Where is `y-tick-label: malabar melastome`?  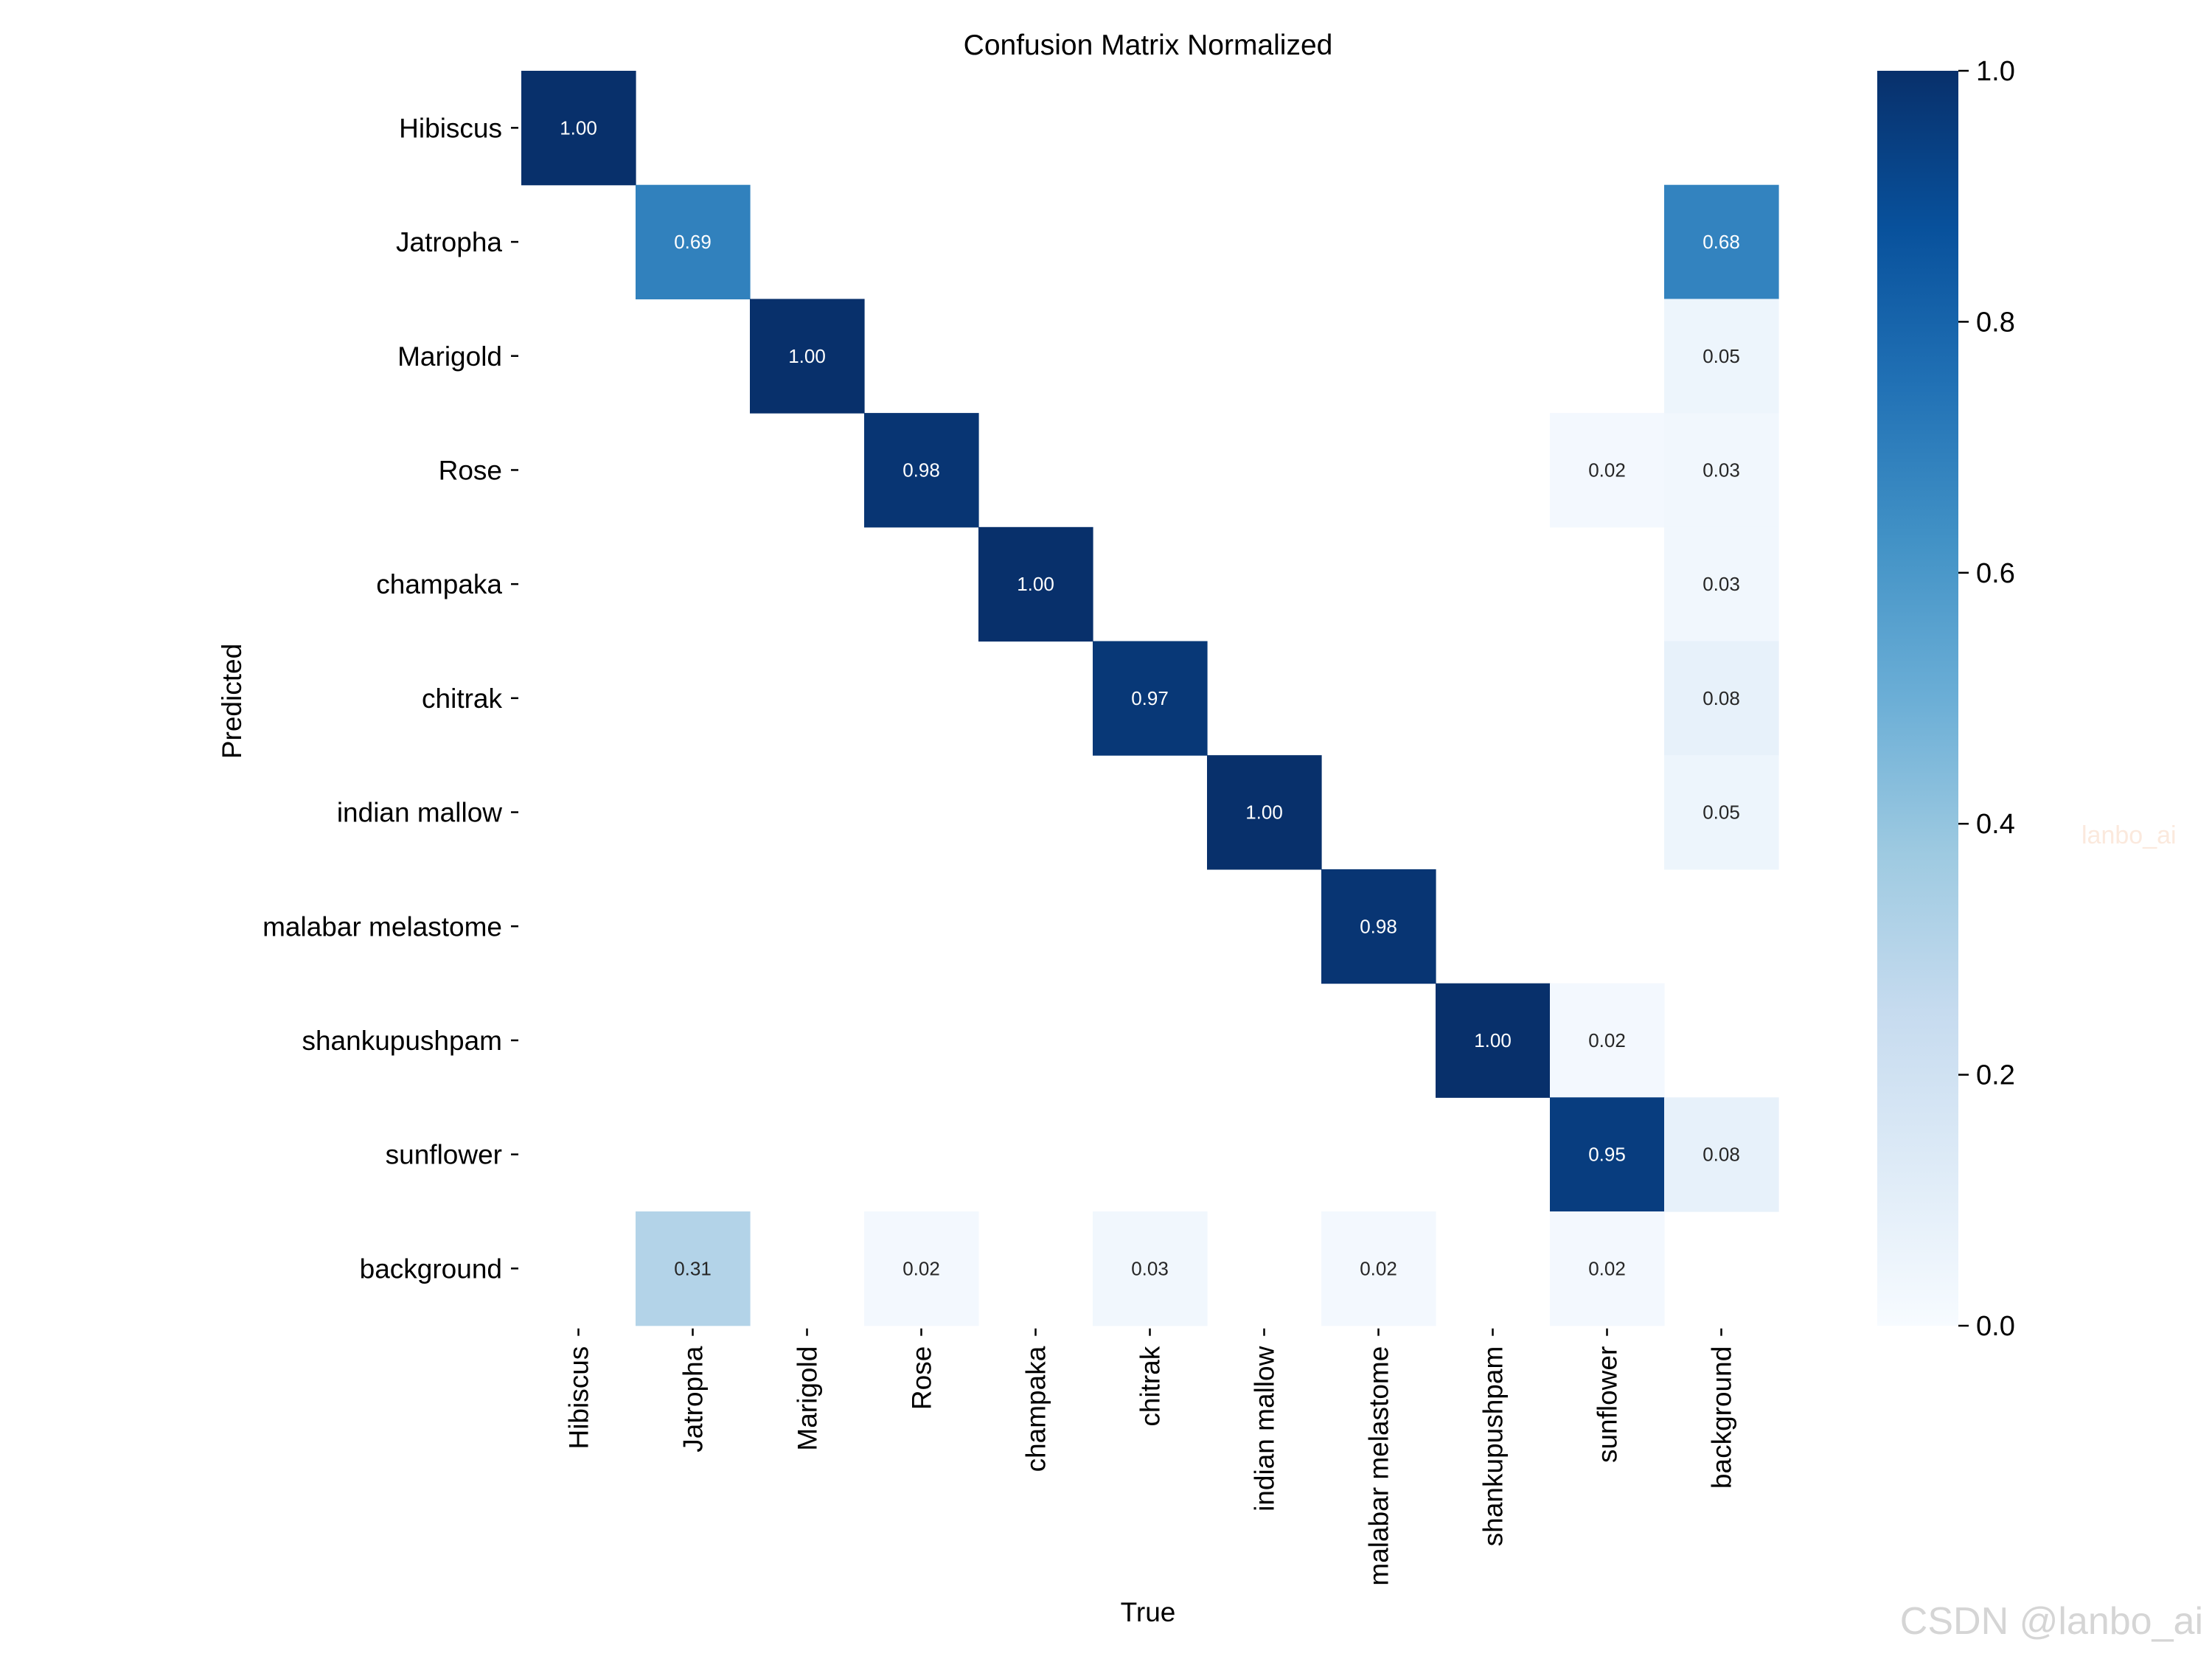
y-tick-label: malabar melastome is located at coordinates (382, 926).